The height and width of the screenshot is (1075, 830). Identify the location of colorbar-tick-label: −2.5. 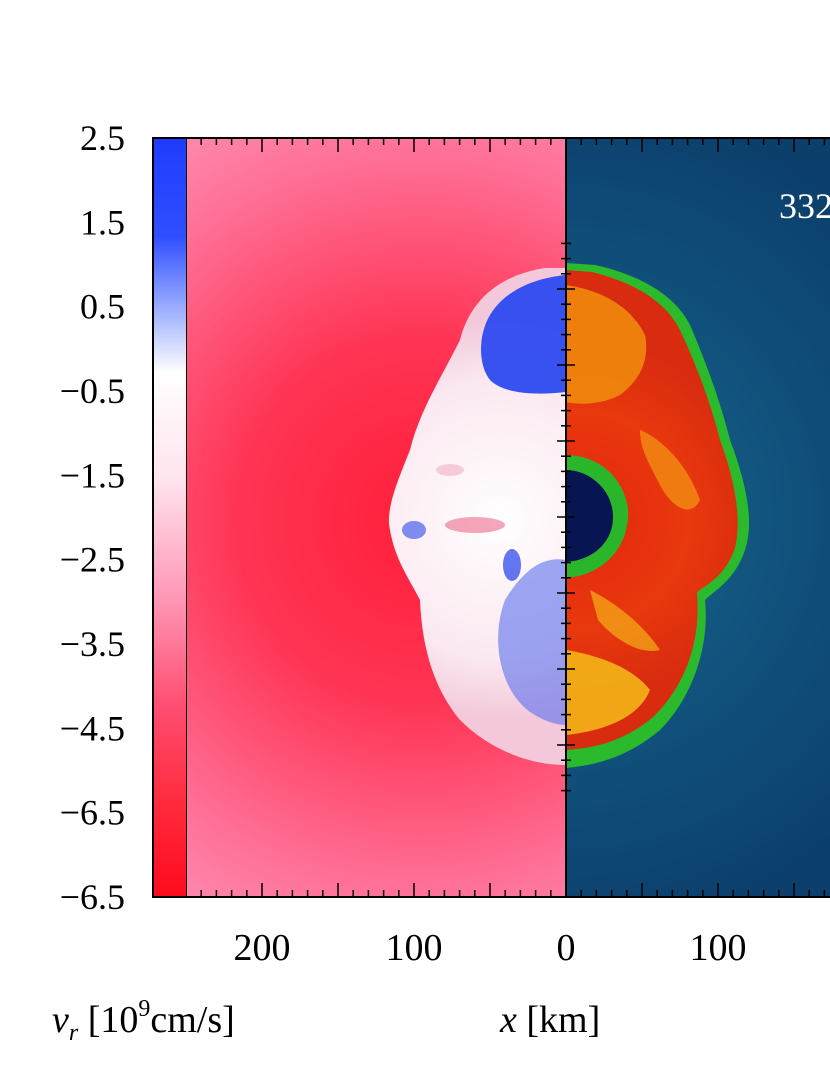
(92, 560).